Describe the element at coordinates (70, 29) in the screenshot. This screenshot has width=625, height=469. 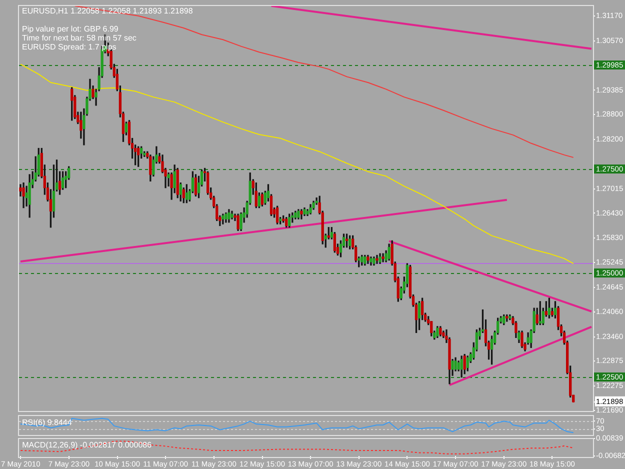
I see `annotation: Pip value per lot: GBP 6.99` at that location.